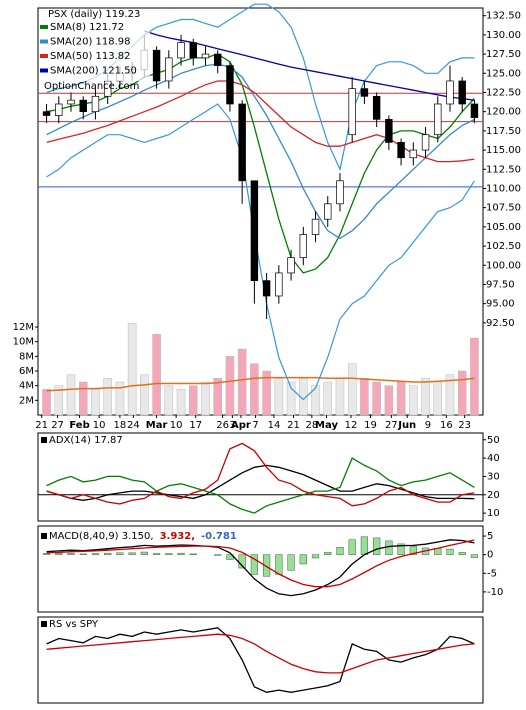 The width and height of the screenshot is (526, 710). What do you see at coordinates (493, 458) in the screenshot?
I see `y-tick-label: 40` at bounding box center [493, 458].